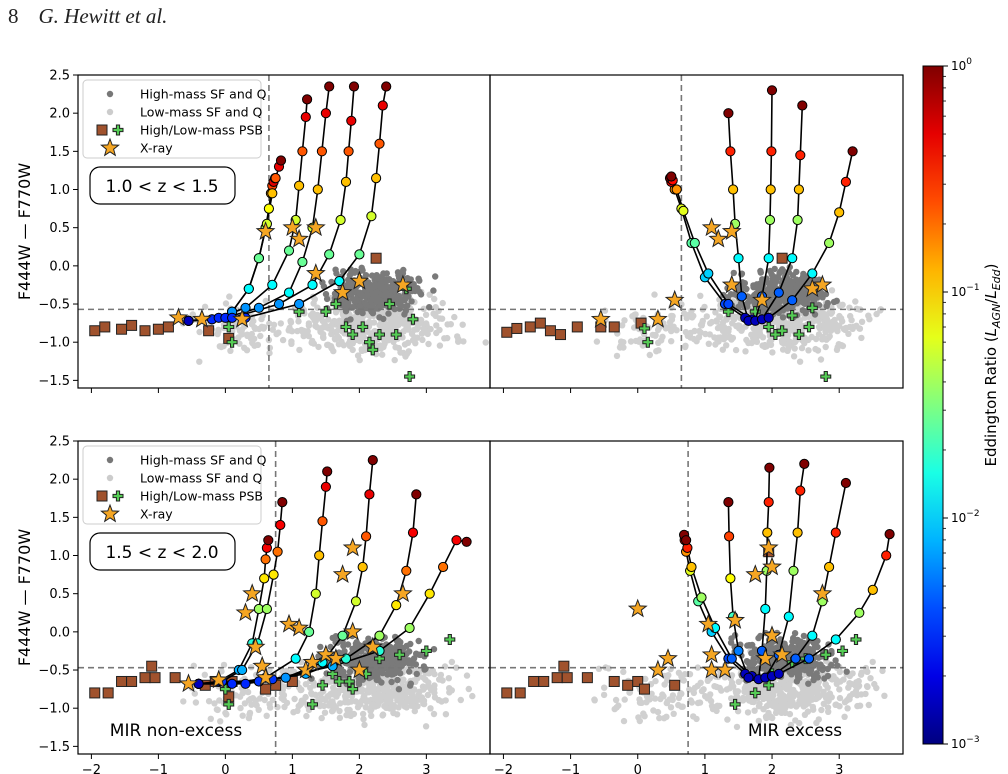 This screenshot has height=774, width=1008. I want to click on y-tick-label: 1.0, so click(59, 190).